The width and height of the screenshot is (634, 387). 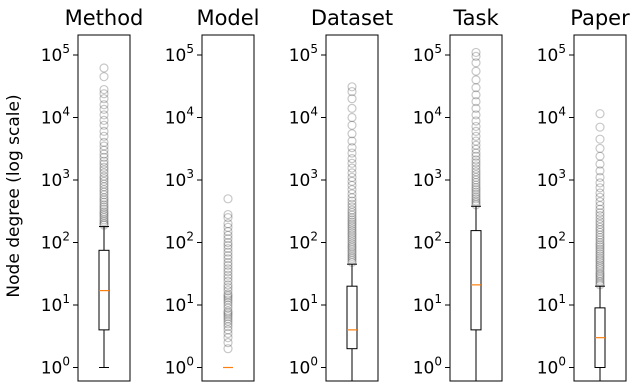 I want to click on y-tick-exponent: 2, so click(x=66, y=237).